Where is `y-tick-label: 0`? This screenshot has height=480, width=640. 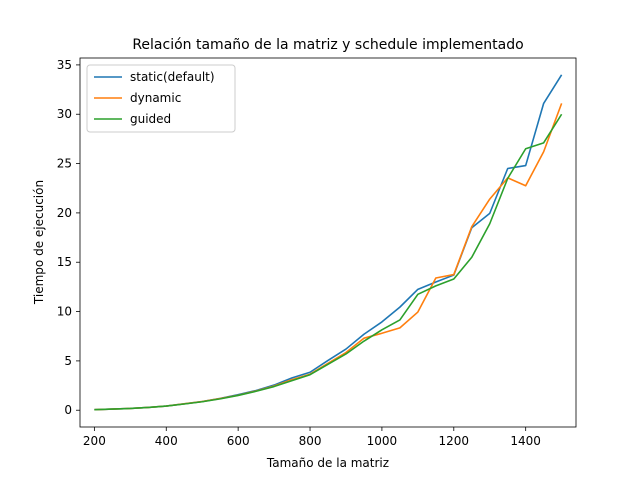
y-tick-label: 0 is located at coordinates (68, 410).